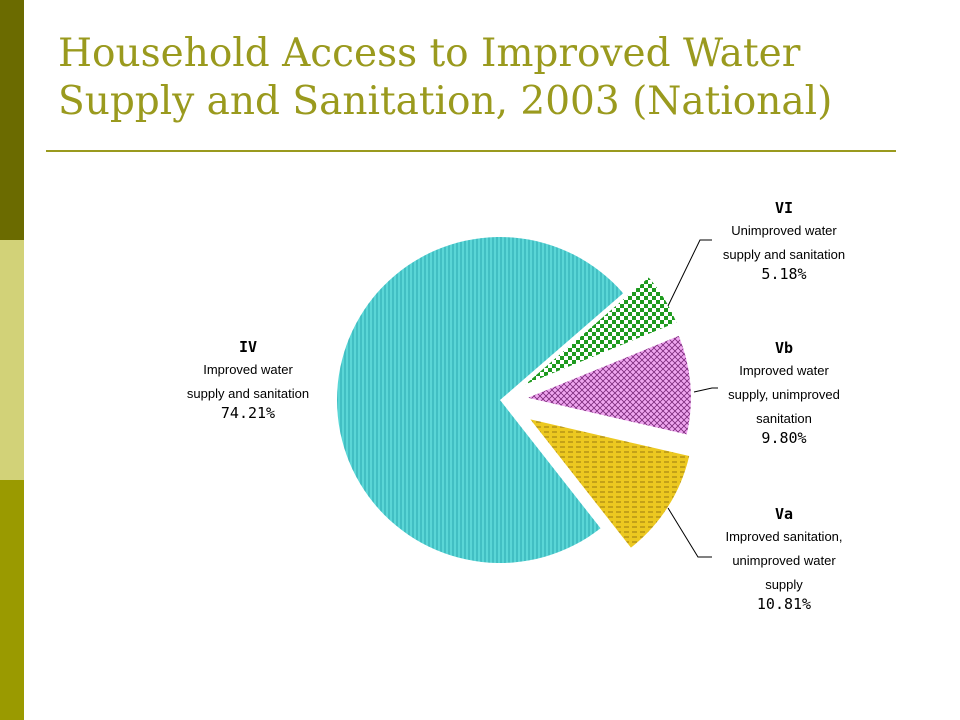  I want to click on pie-label-code-iv: IV, so click(248, 347).